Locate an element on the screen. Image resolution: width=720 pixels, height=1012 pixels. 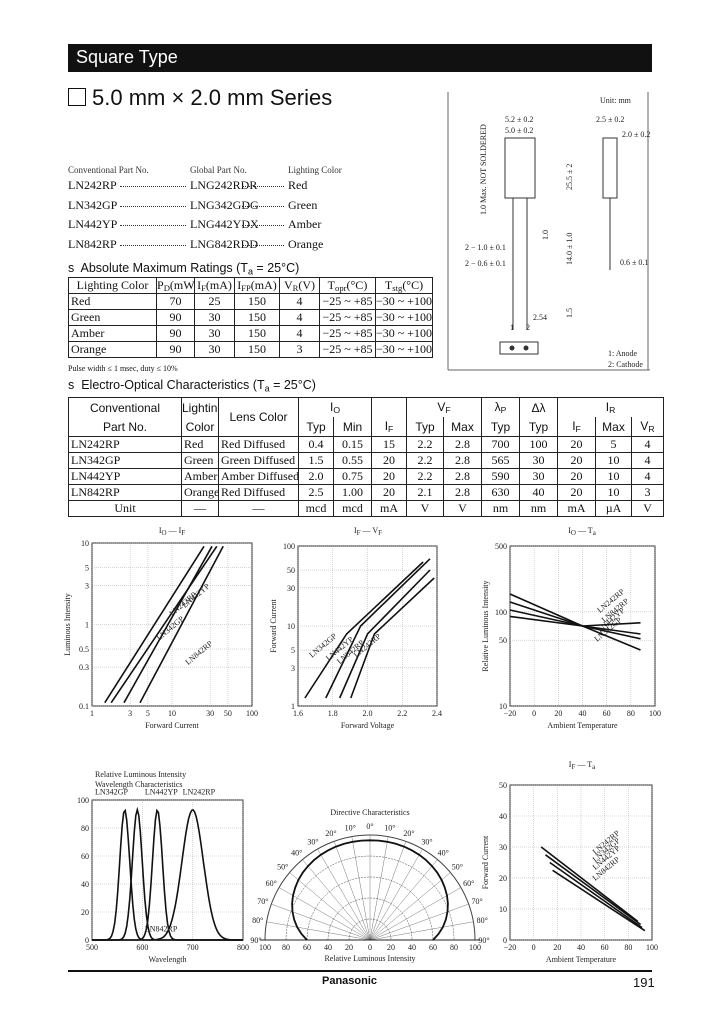
cell: Red Diffused is located at coordinates (258, 444).